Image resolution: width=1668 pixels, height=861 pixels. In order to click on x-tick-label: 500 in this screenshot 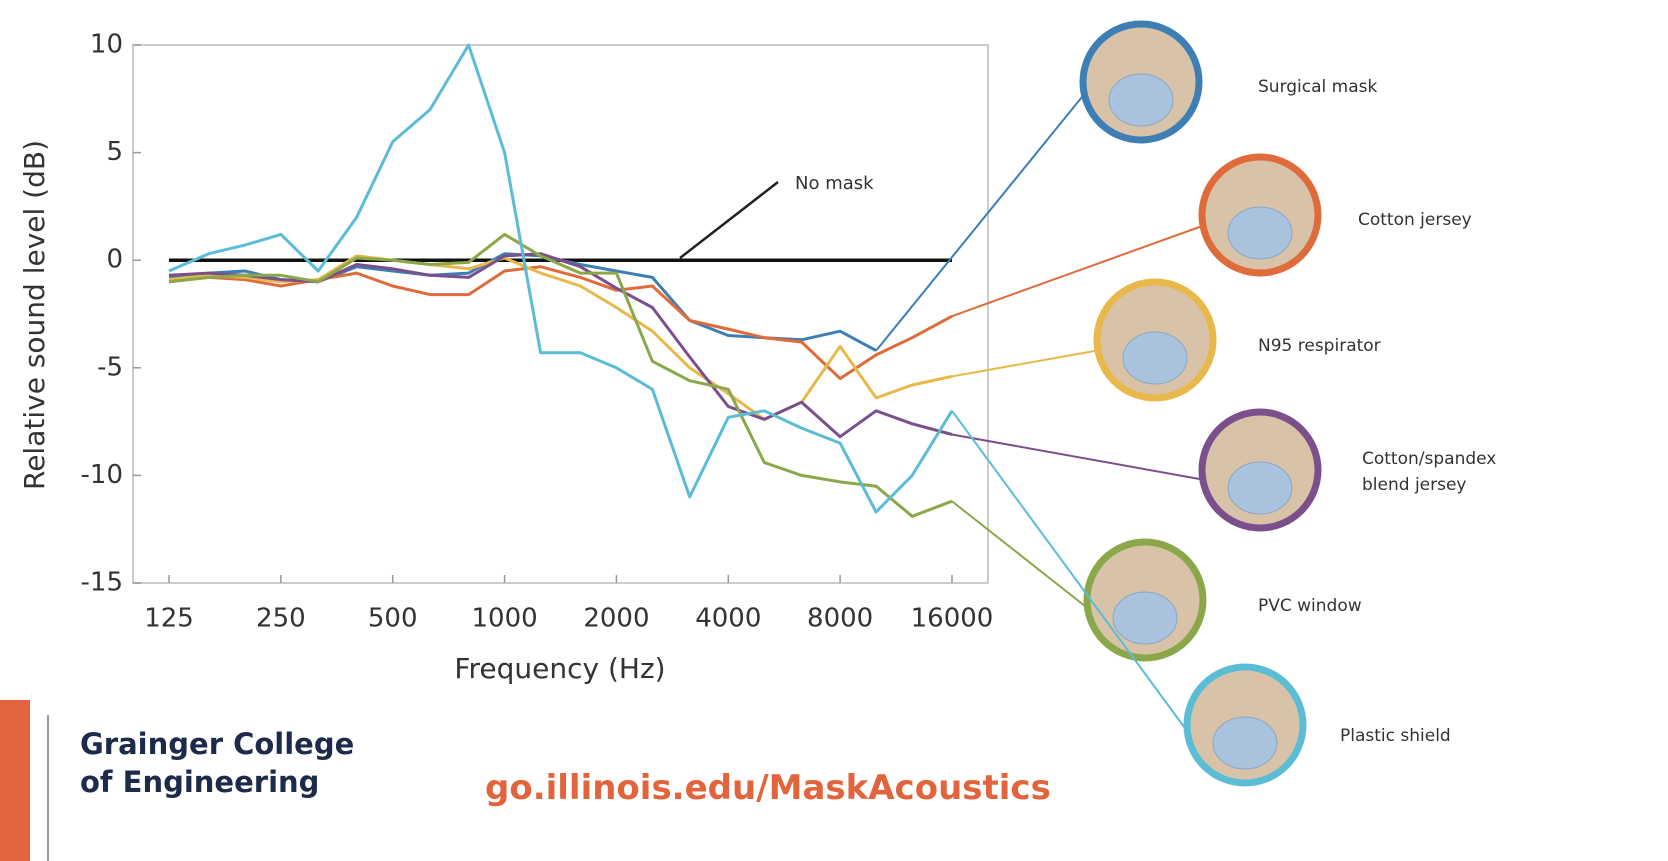, I will do `click(393, 619)`.